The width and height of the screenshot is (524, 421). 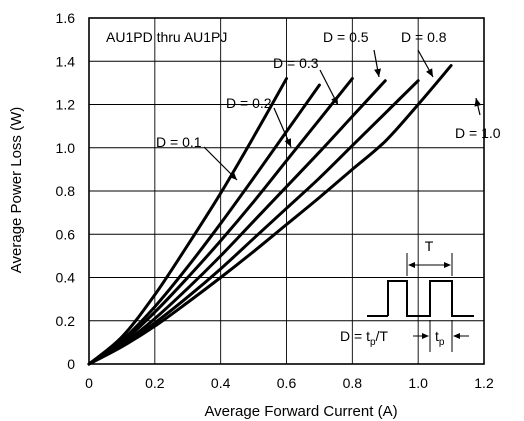 What do you see at coordinates (66, 278) in the screenshot?
I see `y-tick-label: 0.4` at bounding box center [66, 278].